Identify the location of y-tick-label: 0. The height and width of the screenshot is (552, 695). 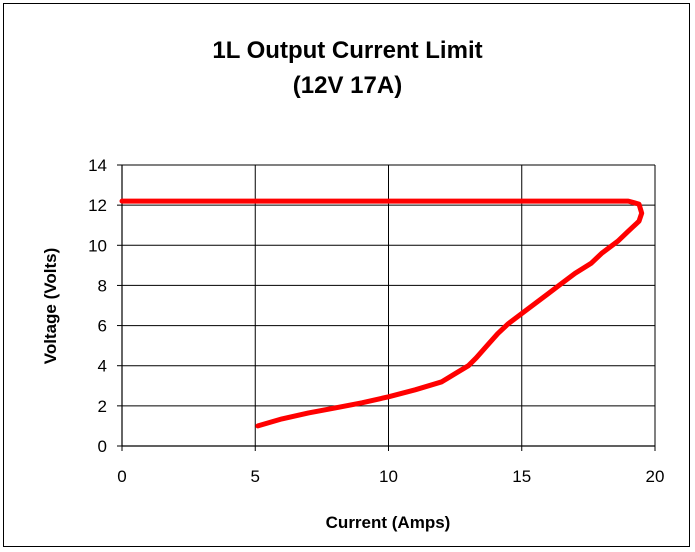
(102, 446).